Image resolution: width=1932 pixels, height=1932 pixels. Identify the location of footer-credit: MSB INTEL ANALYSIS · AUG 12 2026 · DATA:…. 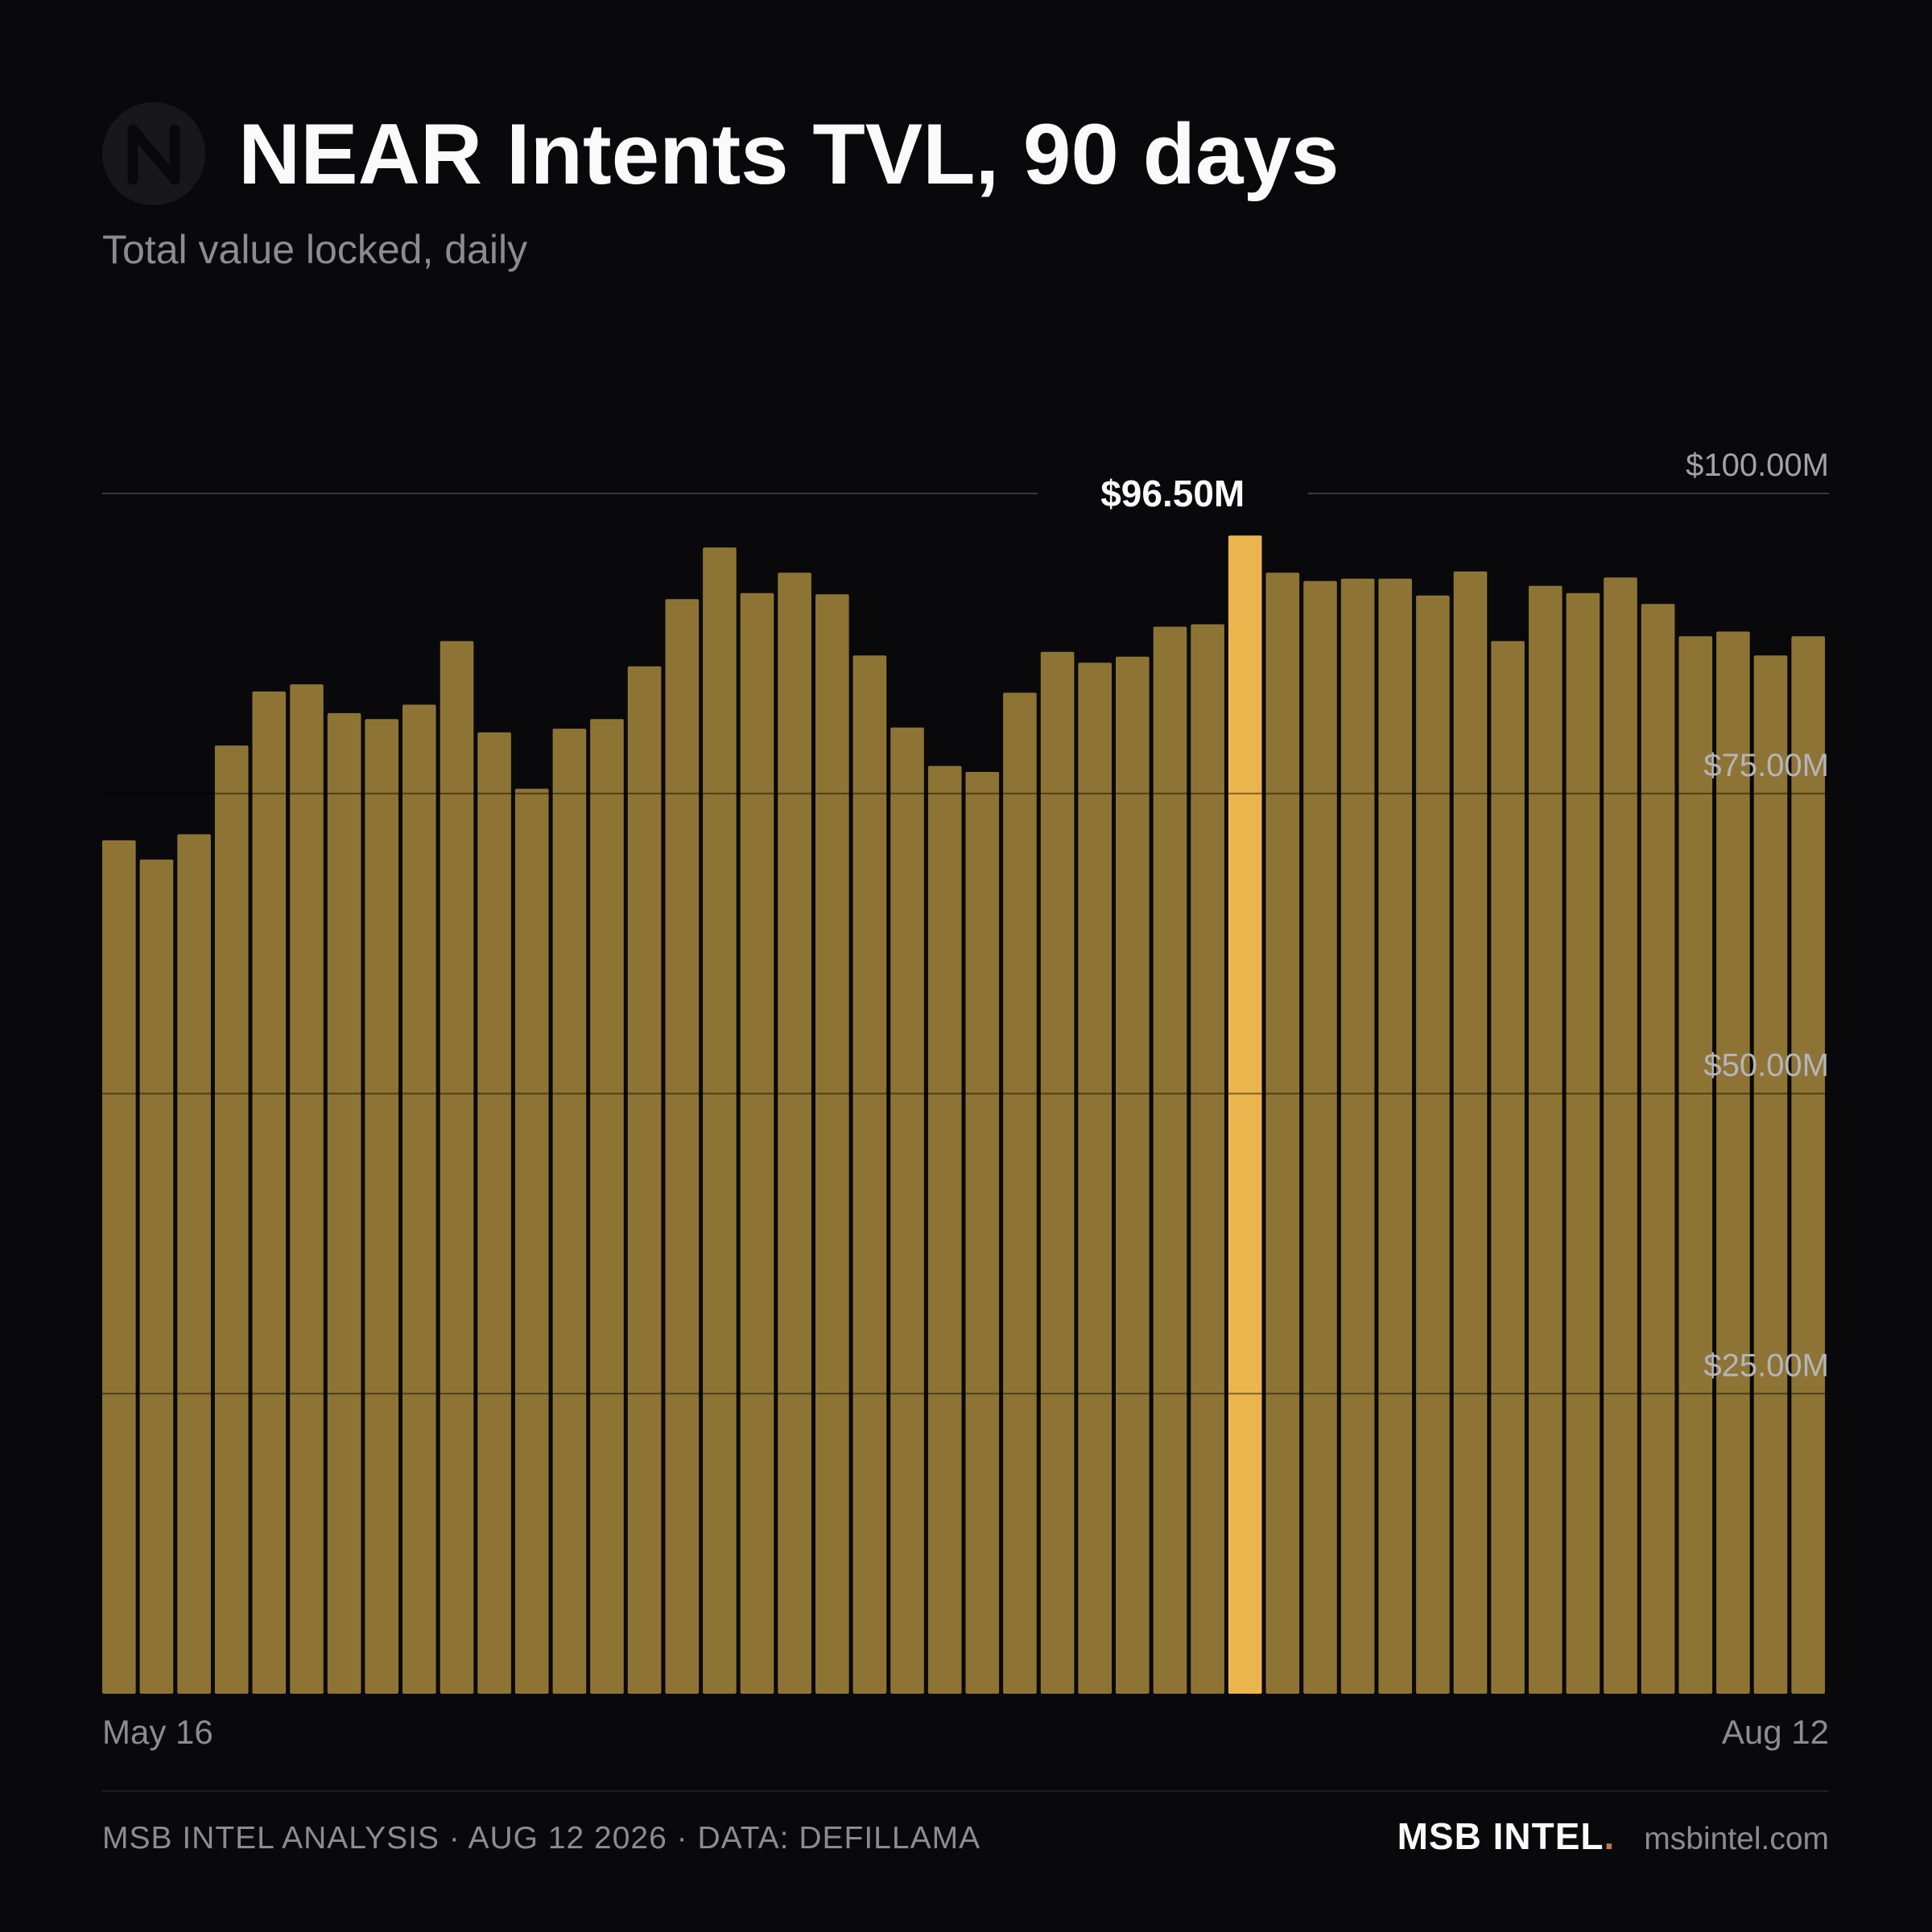
(541, 1838).